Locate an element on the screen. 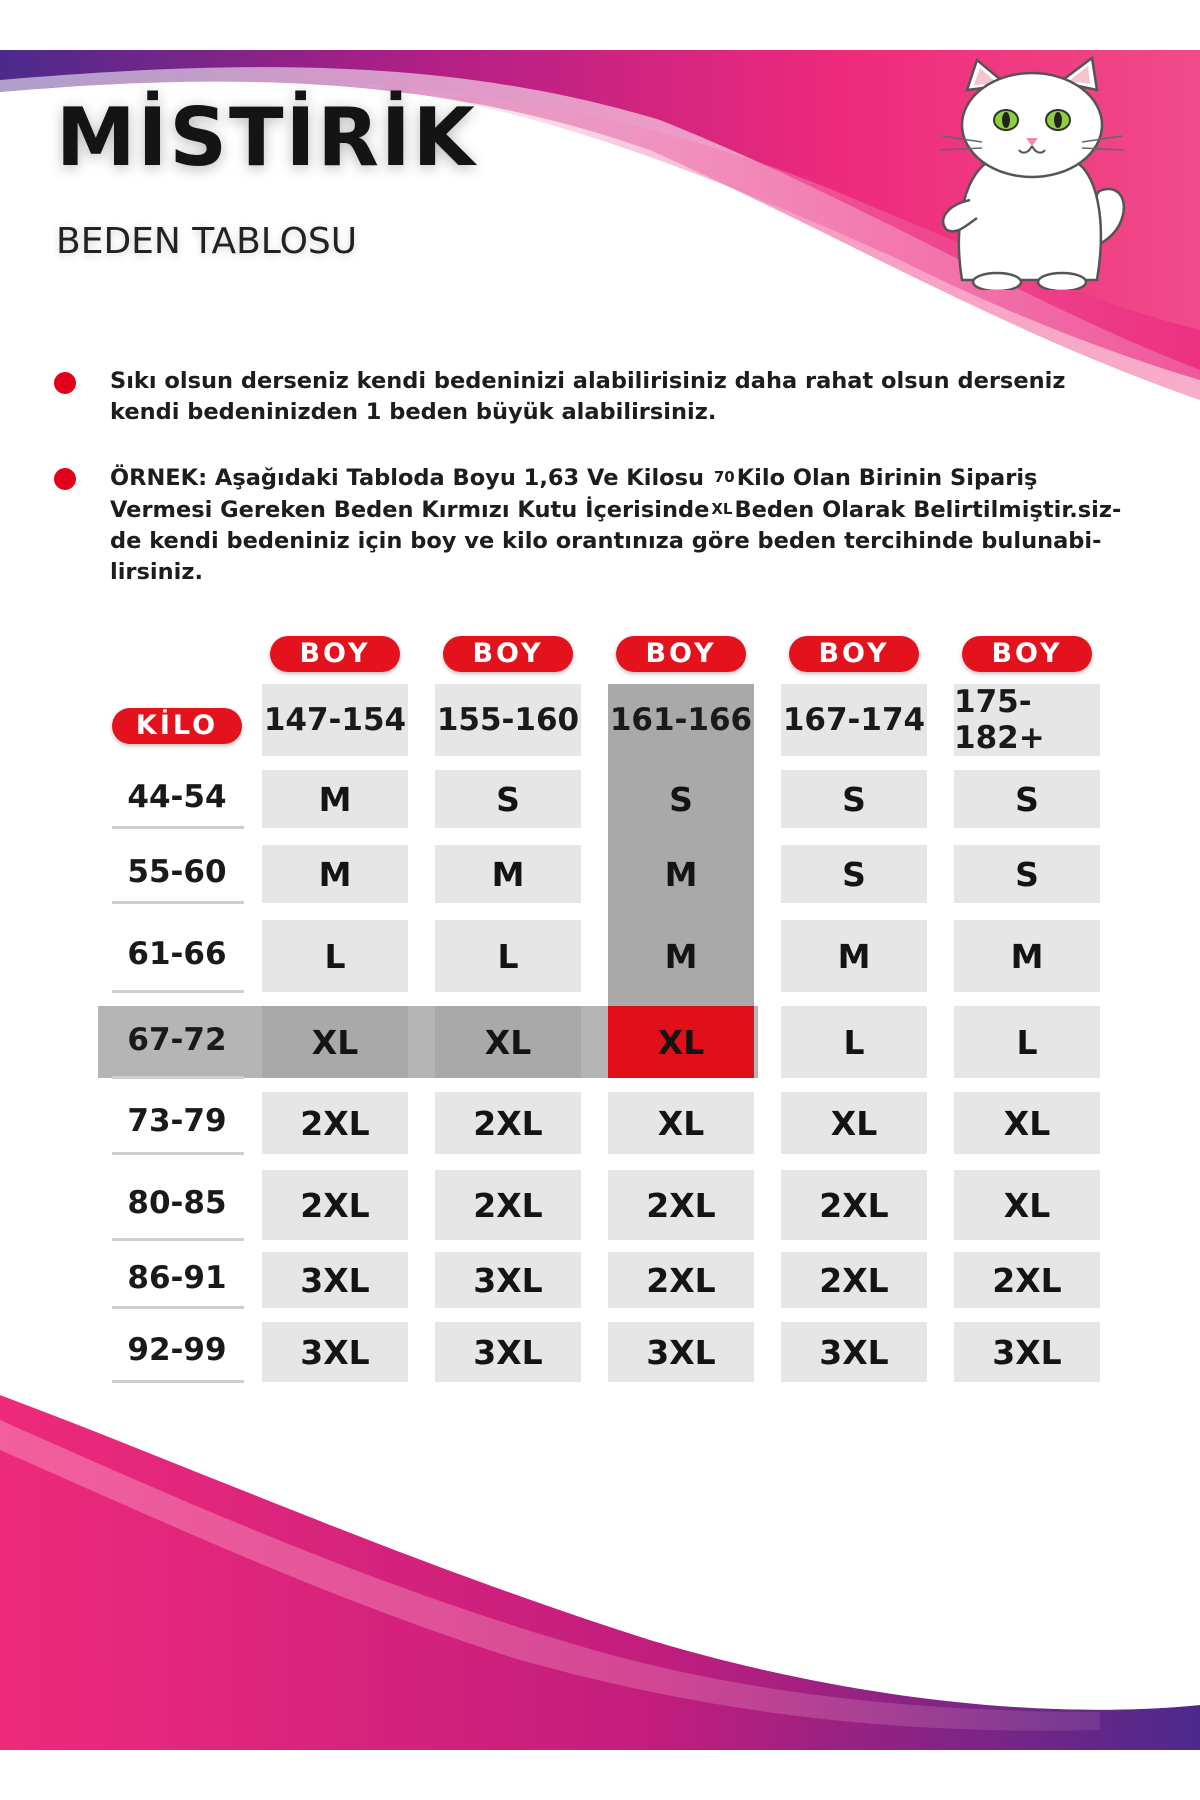 This screenshot has width=1200, height=1800. cat-illustration is located at coordinates (1032, 172).